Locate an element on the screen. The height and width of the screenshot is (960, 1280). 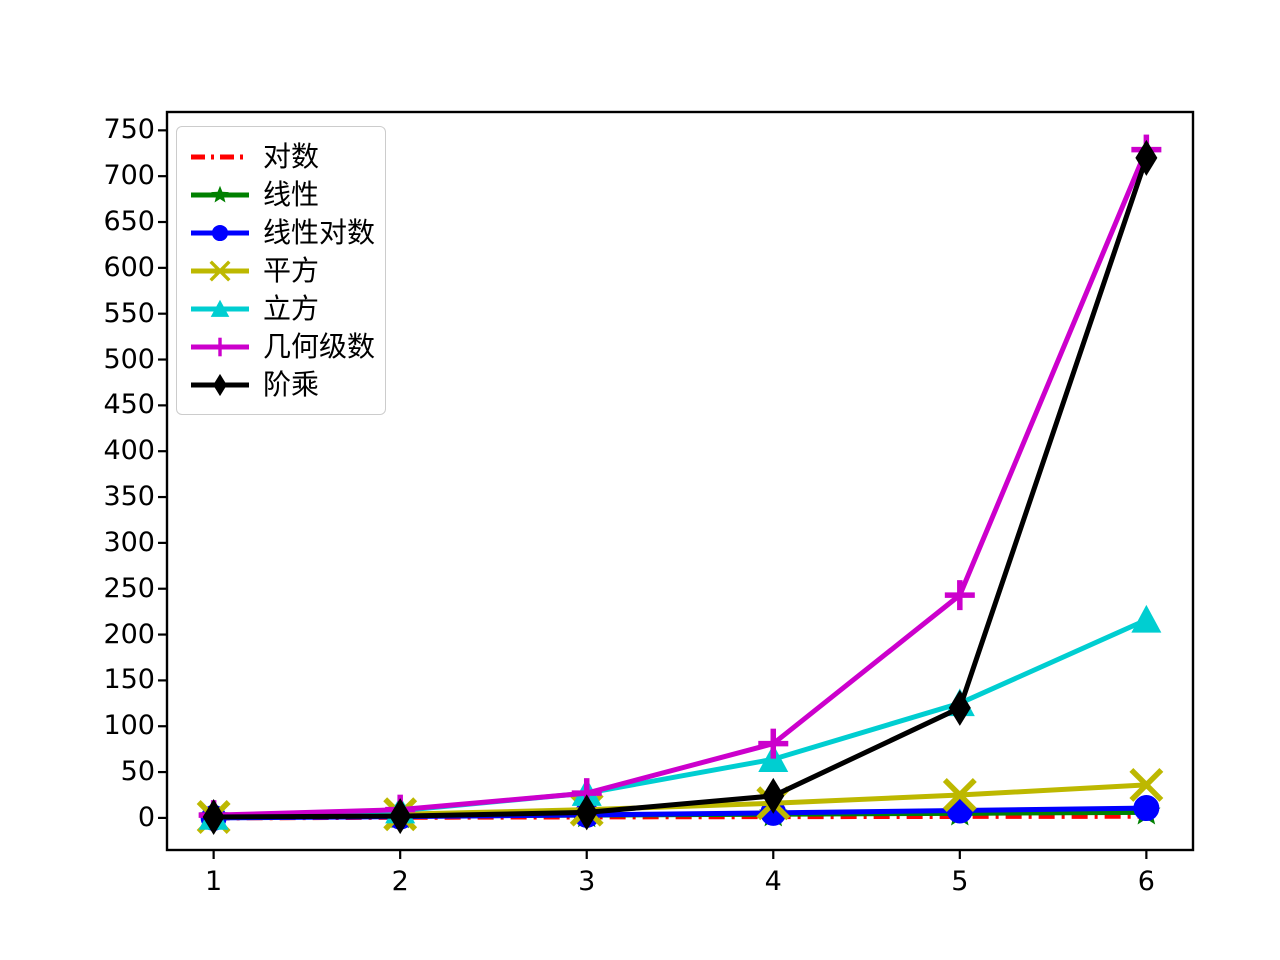
legend-entry-2: 线性对数 is located at coordinates (281, 233).